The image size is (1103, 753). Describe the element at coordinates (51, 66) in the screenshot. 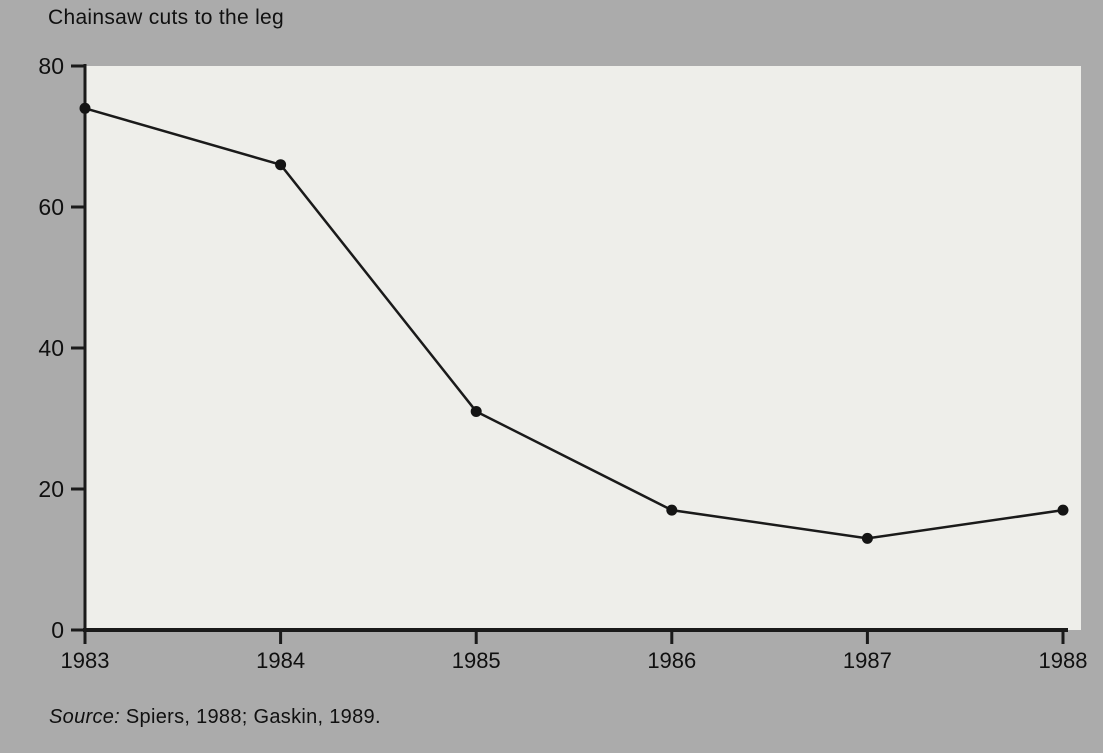

I see `y-tick-label: 80` at that location.